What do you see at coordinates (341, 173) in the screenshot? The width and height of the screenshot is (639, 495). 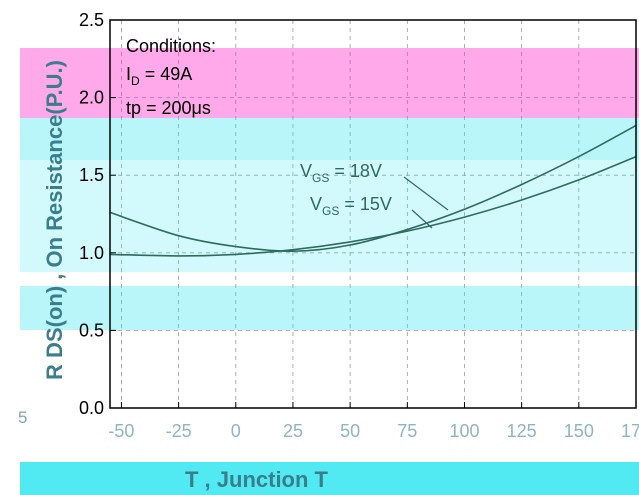 I see `series-label-18v: VGS = 18V` at bounding box center [341, 173].